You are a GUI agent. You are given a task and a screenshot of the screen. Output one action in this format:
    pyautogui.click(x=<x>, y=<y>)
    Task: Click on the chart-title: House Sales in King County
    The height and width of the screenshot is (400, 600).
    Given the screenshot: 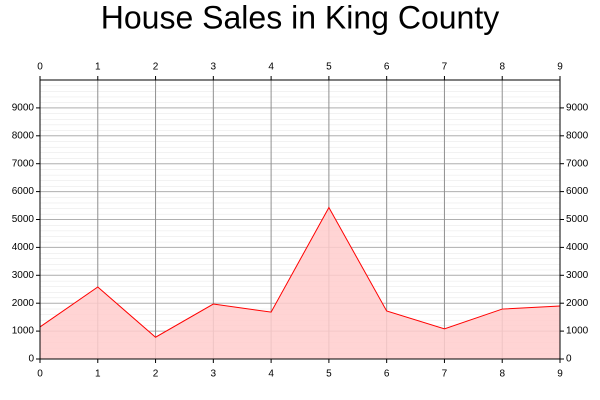 What is the action you would take?
    pyautogui.click(x=300, y=17)
    